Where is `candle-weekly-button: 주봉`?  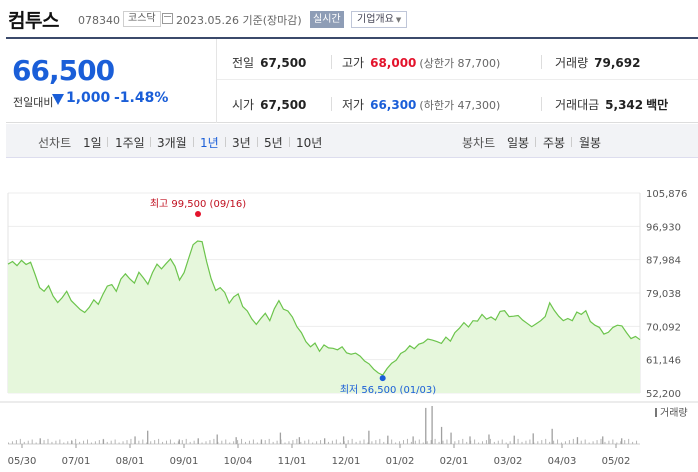
candle-weekly-button: 주봉 is located at coordinates (554, 143).